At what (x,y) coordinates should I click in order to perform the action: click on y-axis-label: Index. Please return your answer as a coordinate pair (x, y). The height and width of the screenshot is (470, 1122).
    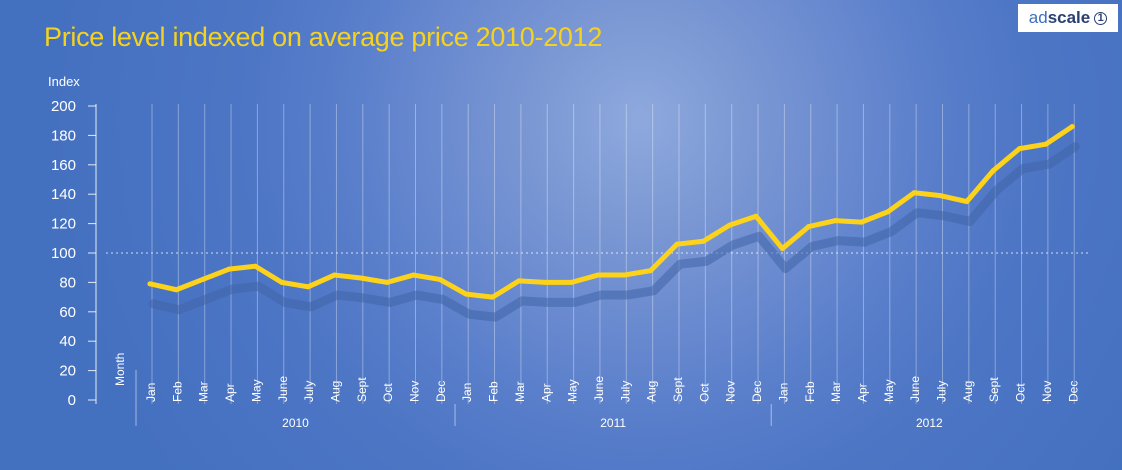
    Looking at the image, I should click on (64, 81).